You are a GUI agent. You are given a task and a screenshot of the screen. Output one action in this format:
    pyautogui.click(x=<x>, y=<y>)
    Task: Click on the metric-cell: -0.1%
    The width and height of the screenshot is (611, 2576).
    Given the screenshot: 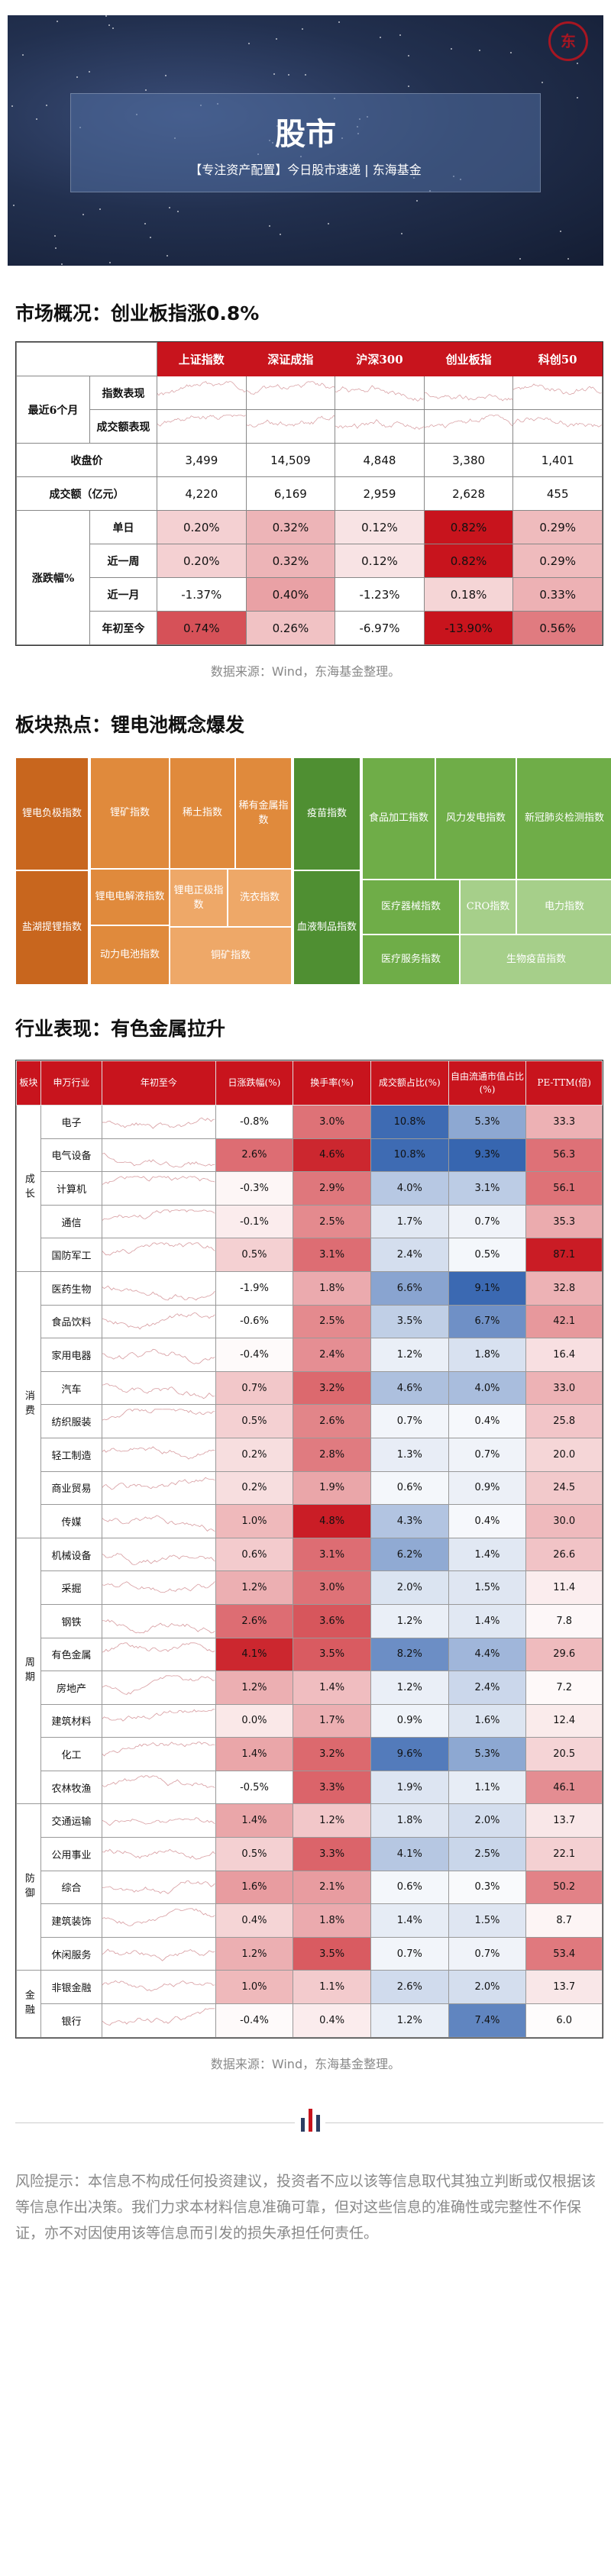 What is the action you would take?
    pyautogui.click(x=255, y=1221)
    